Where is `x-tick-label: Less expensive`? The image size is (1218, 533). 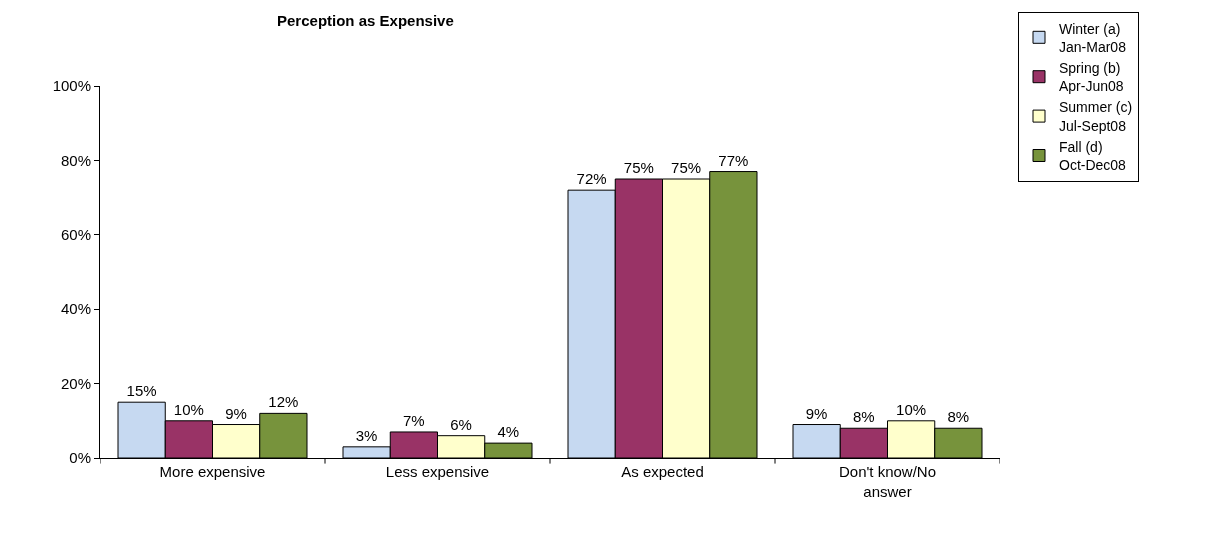 x-tick-label: Less expensive is located at coordinates (437, 471).